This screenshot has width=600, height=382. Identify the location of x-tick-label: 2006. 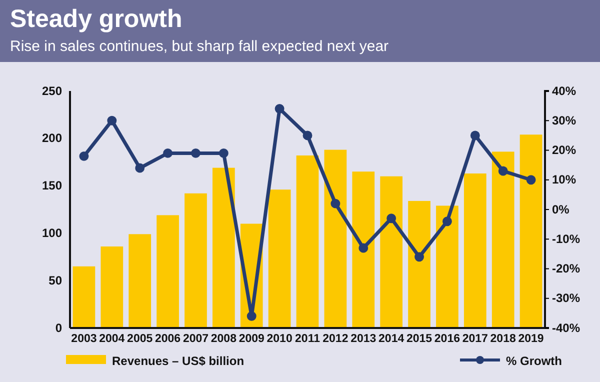
(167, 339).